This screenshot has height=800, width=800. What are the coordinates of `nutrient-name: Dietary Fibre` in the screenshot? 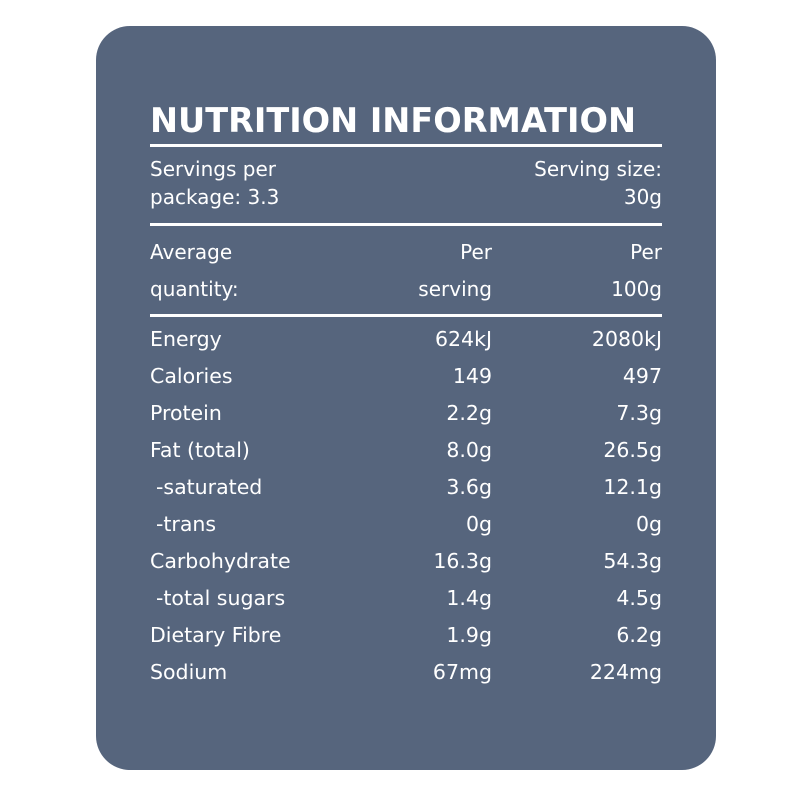 It's located at (216, 635).